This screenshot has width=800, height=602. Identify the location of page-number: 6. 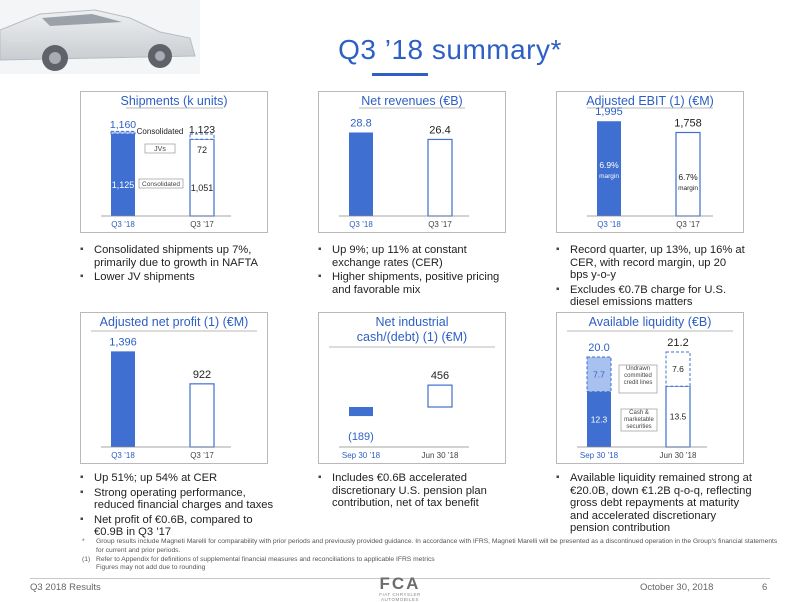
(765, 587).